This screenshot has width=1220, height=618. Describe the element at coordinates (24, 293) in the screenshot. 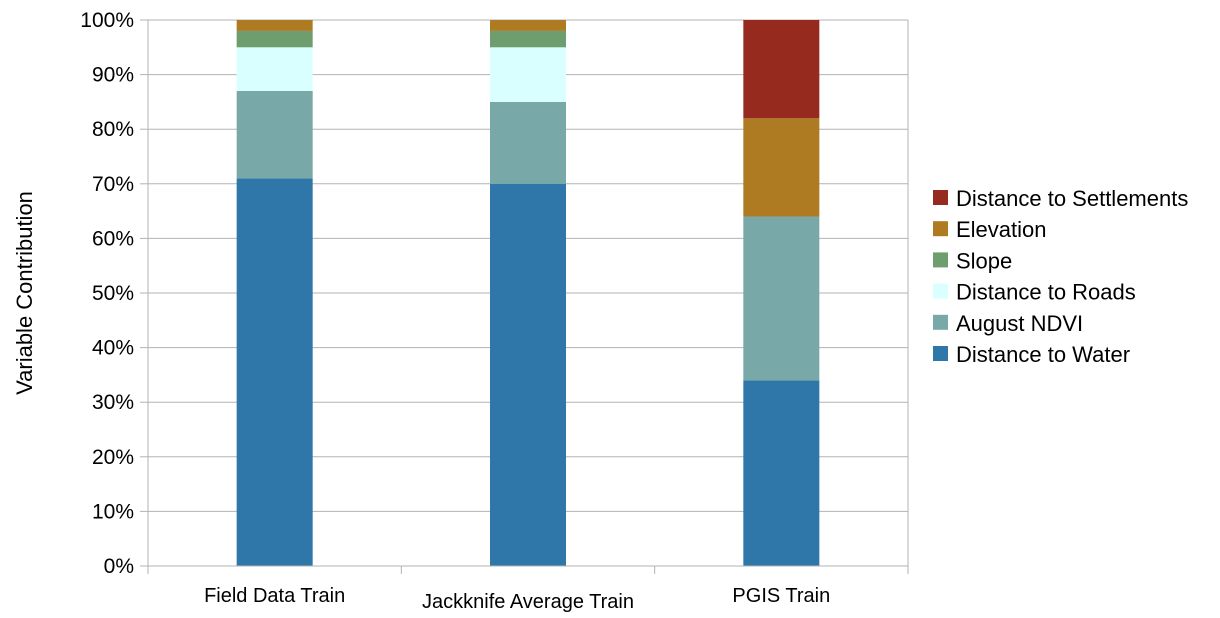

I see `y-axis-title: Variable Contribution` at that location.